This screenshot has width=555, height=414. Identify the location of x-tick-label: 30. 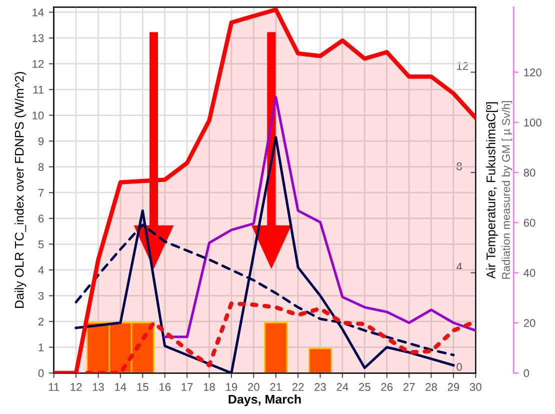
(476, 387).